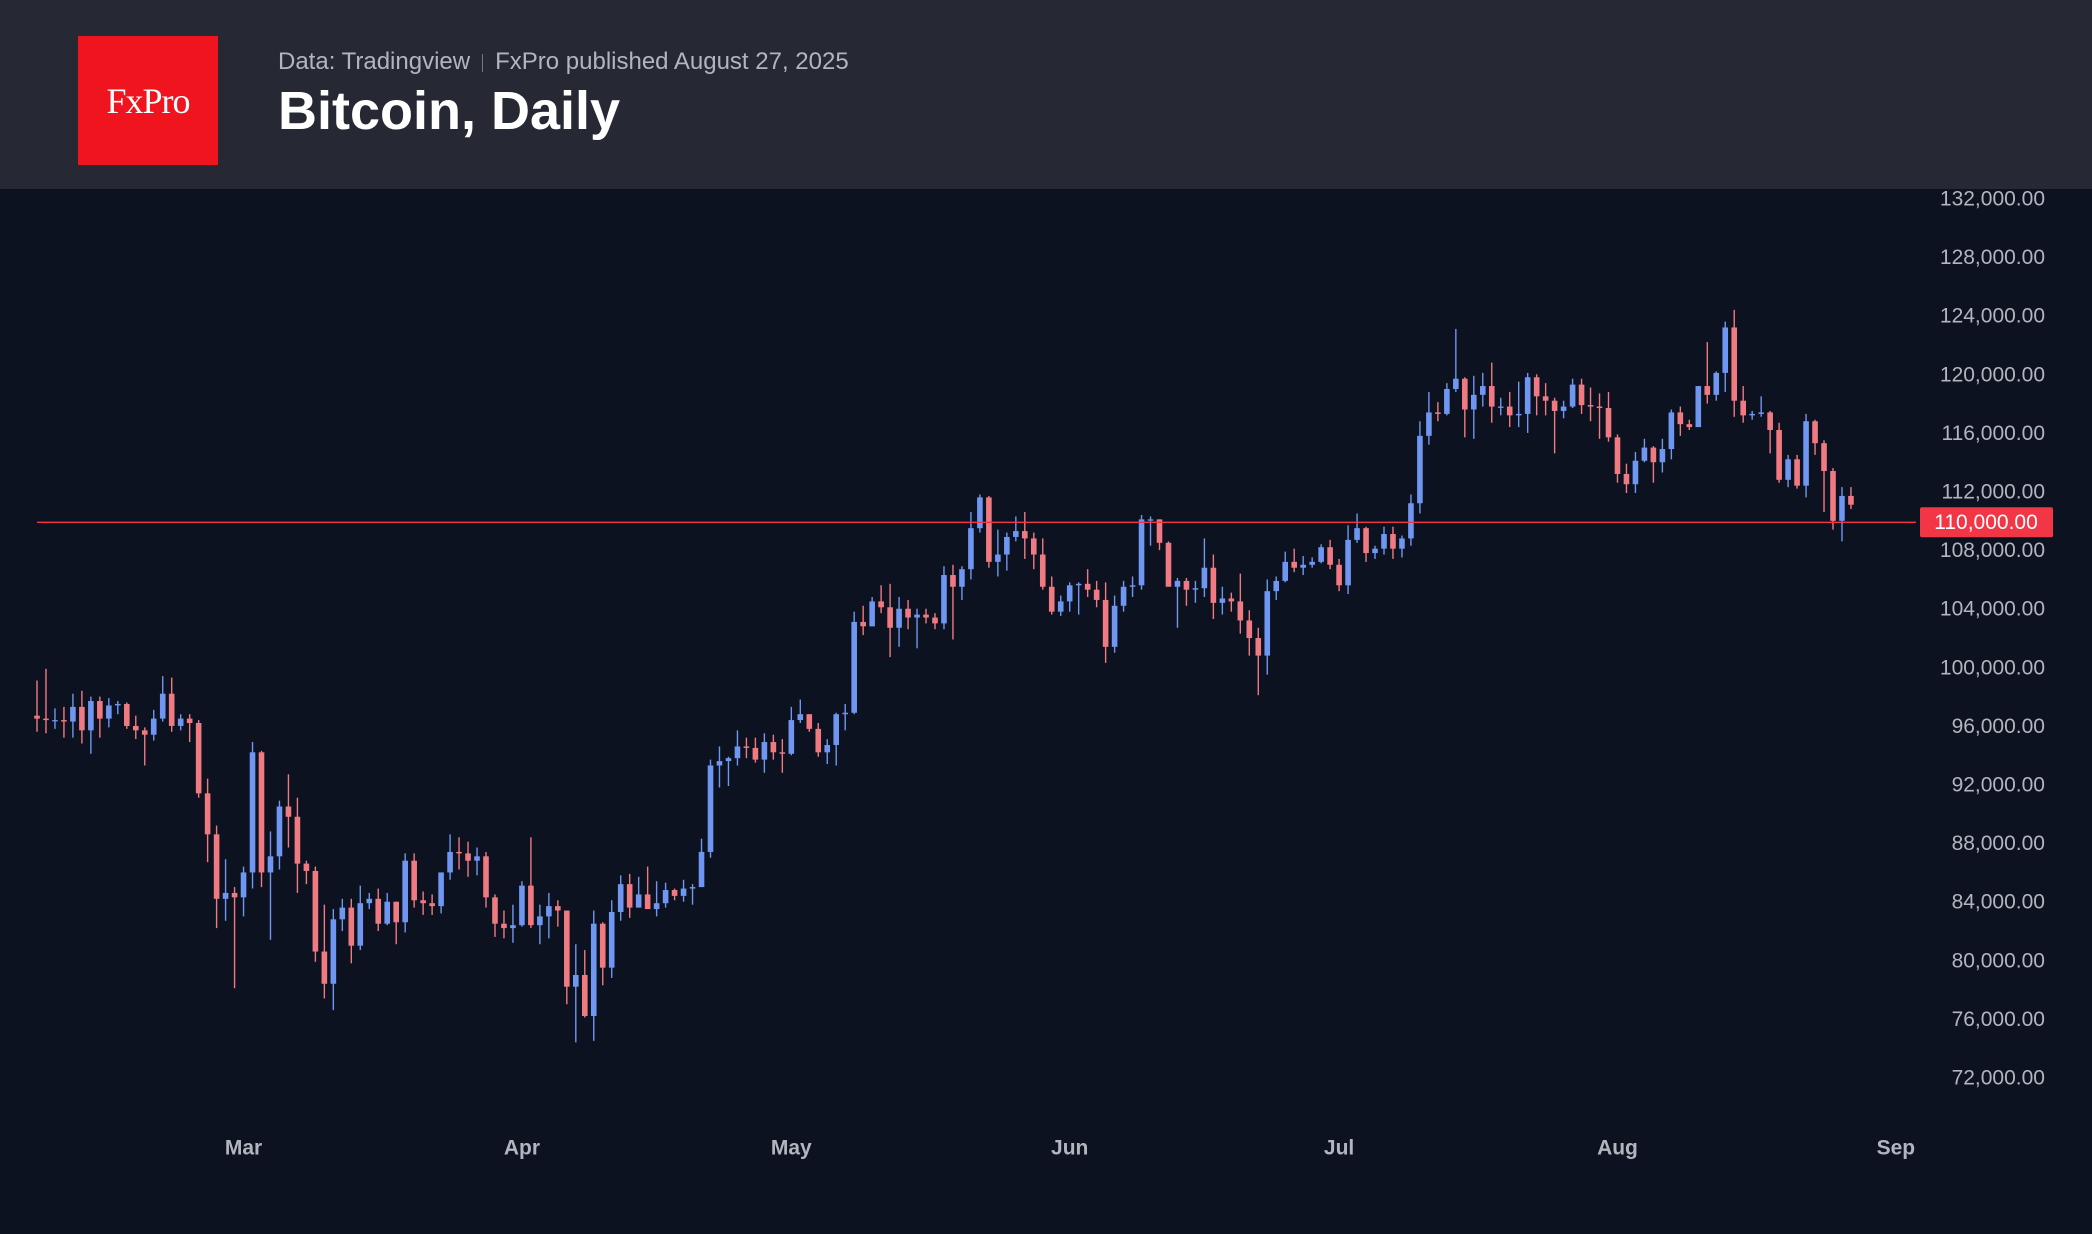  I want to click on y-tick-label: 80,000.00, so click(1998, 960).